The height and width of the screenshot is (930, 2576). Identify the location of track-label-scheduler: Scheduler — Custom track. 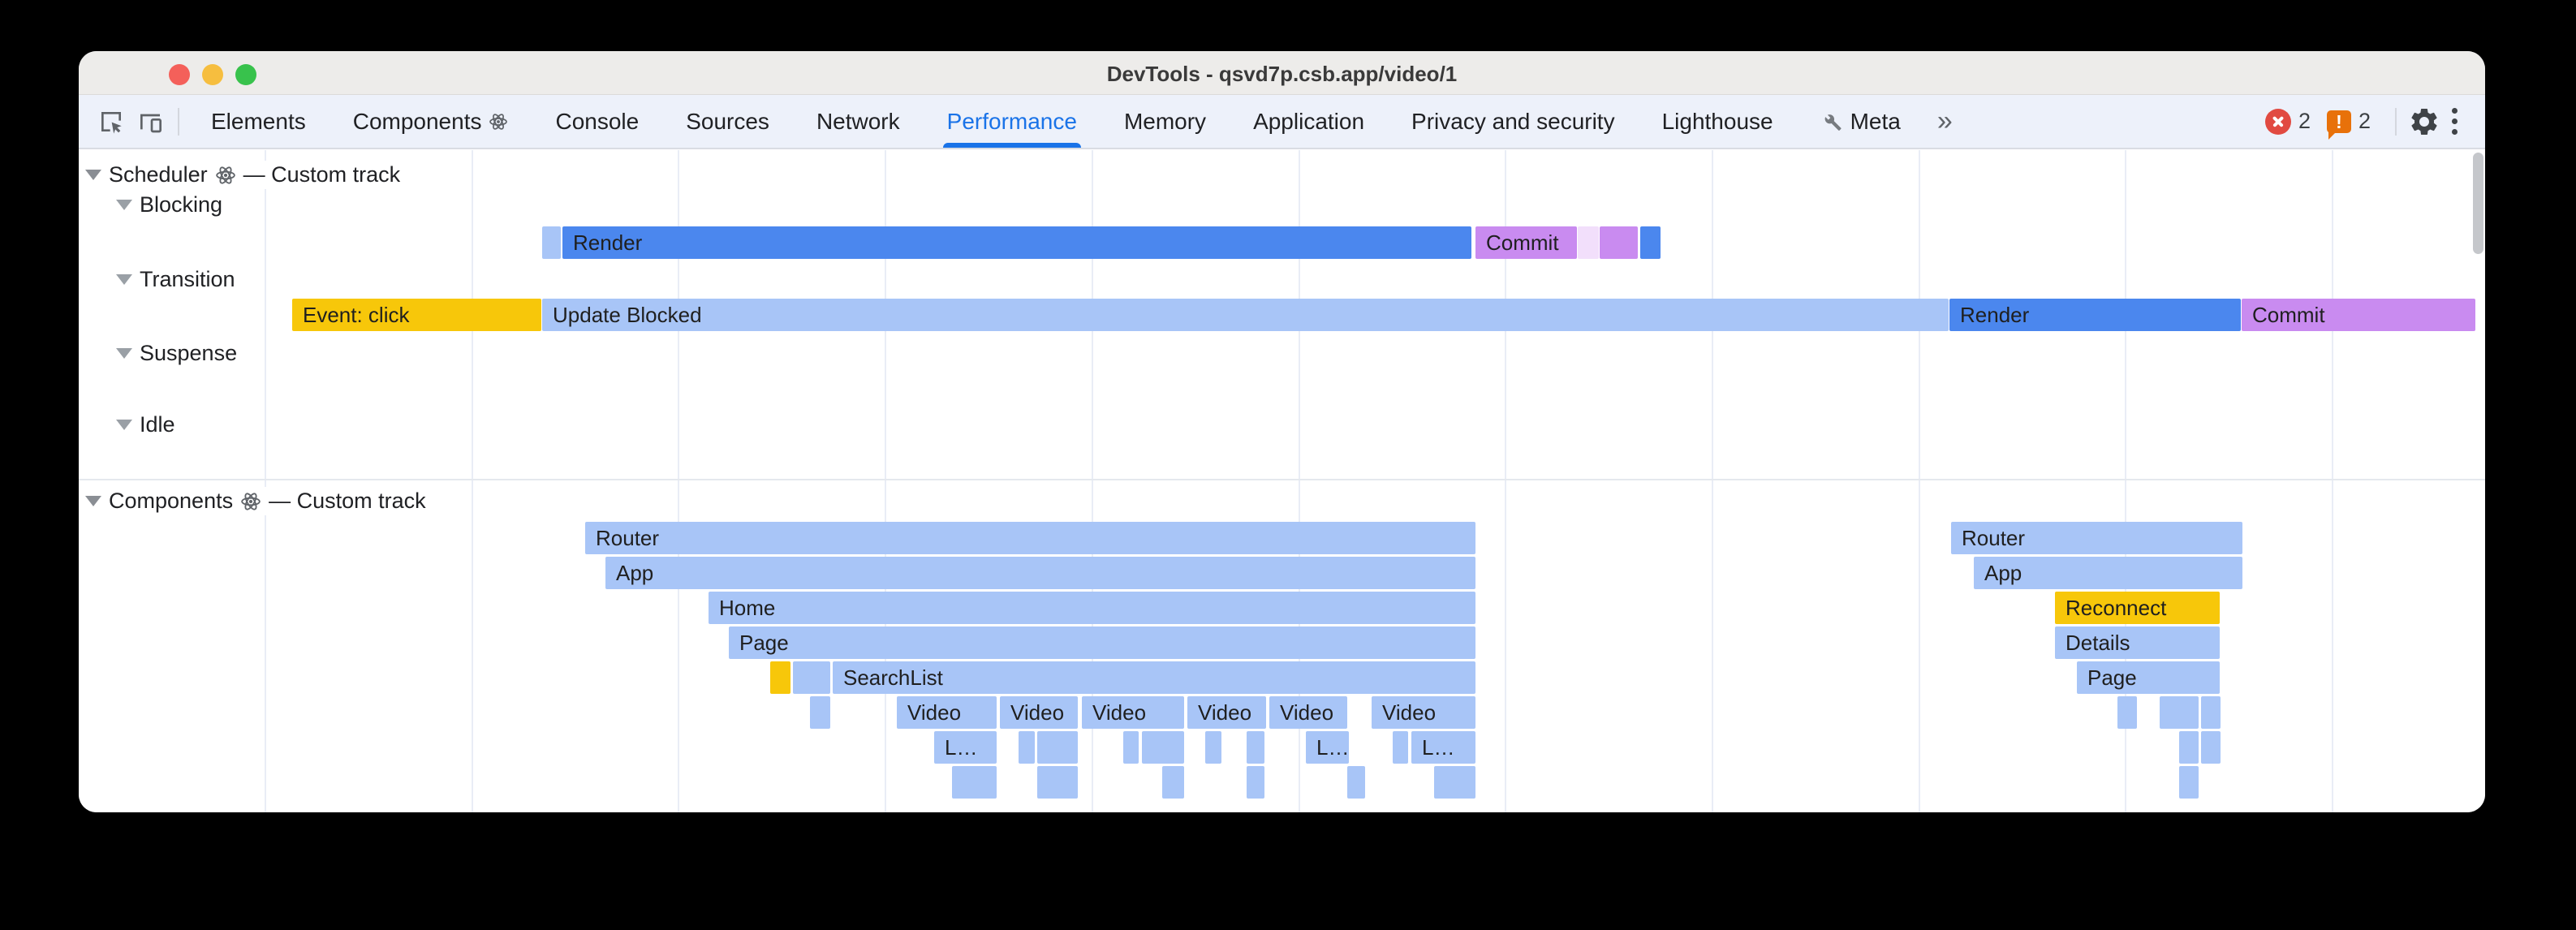
(248, 175).